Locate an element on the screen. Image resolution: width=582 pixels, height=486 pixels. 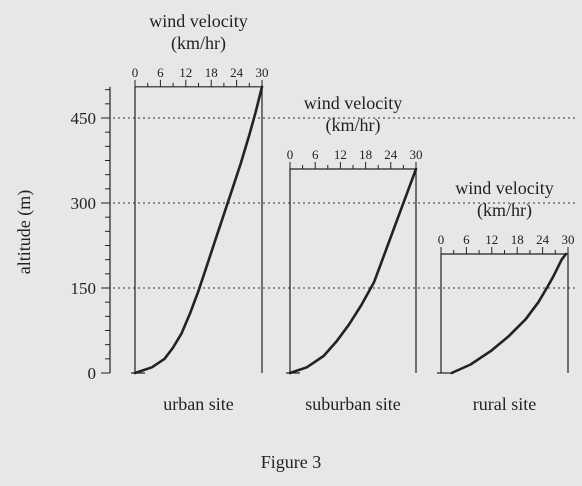
y-tick-label: 300 is located at coordinates (84, 203).